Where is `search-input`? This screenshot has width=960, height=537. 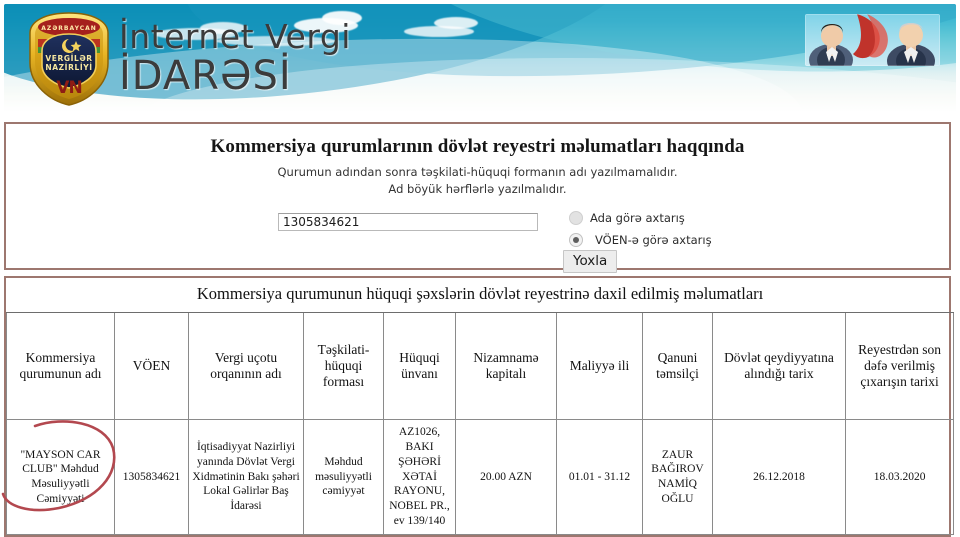
search-input is located at coordinates (408, 222).